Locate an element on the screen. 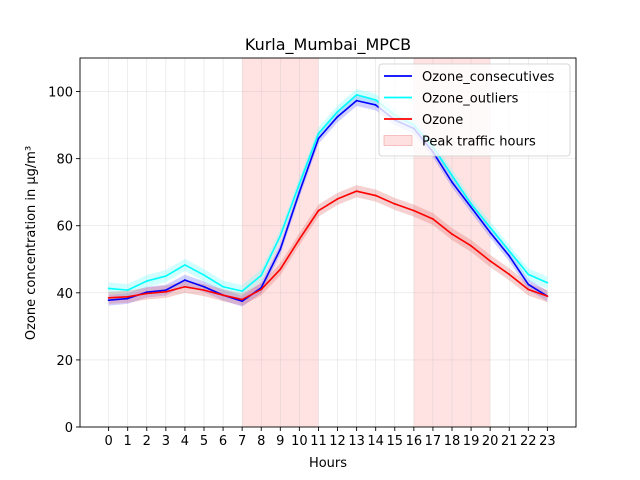 This screenshot has width=640, height=480. x-tick-label: 17 is located at coordinates (433, 441).